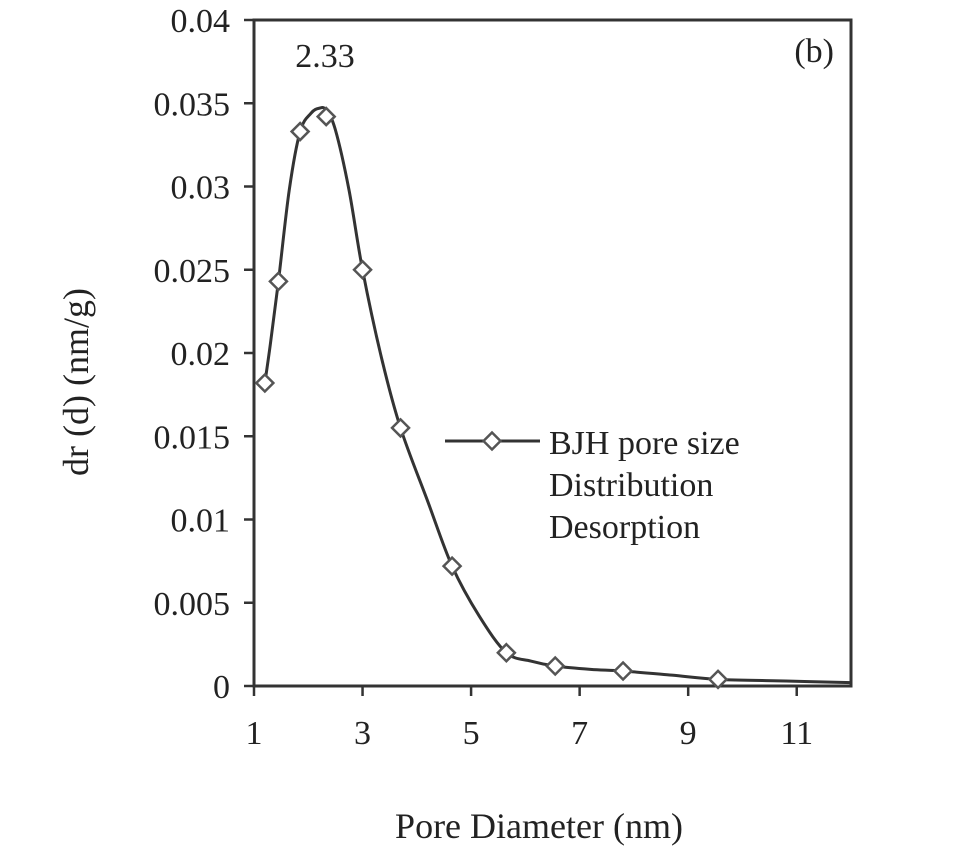 This screenshot has width=955, height=858. What do you see at coordinates (201, 188) in the screenshot?
I see `y-tick-label: 0.03` at bounding box center [201, 188].